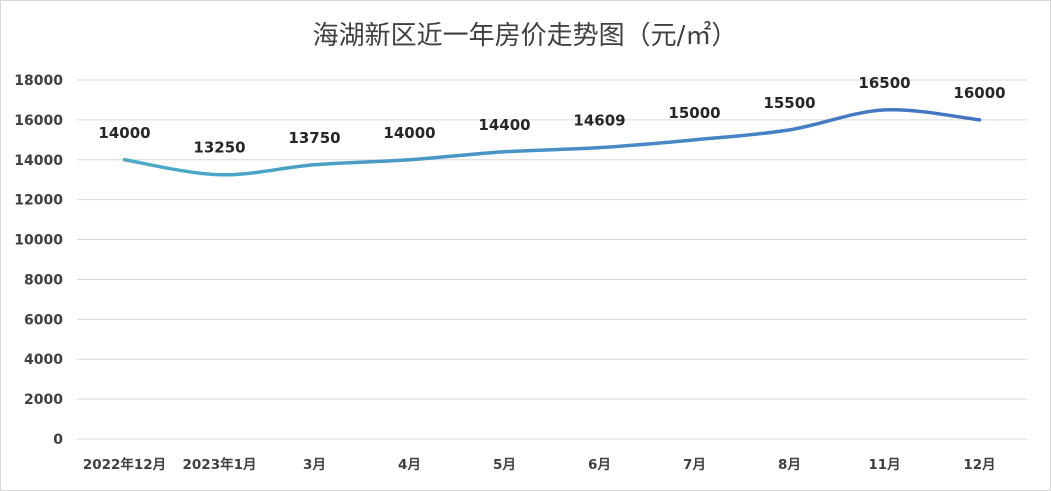  Describe the element at coordinates (504, 465) in the screenshot. I see `x-tick-label: 5月` at that location.